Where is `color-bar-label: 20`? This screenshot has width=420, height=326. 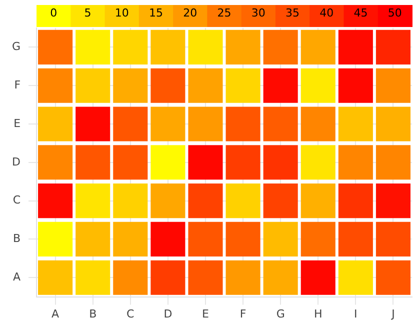
color-bar-label: 20 is located at coordinates (190, 13).